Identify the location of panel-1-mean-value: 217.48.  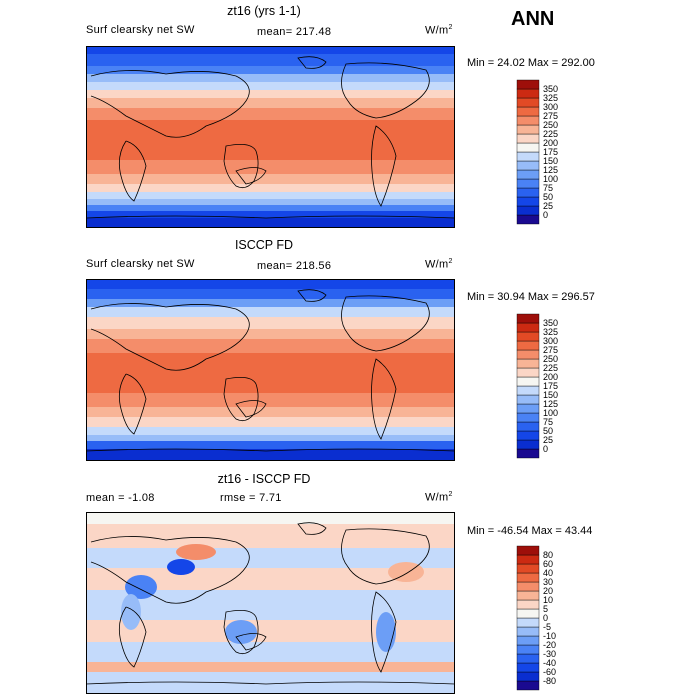
(313, 32).